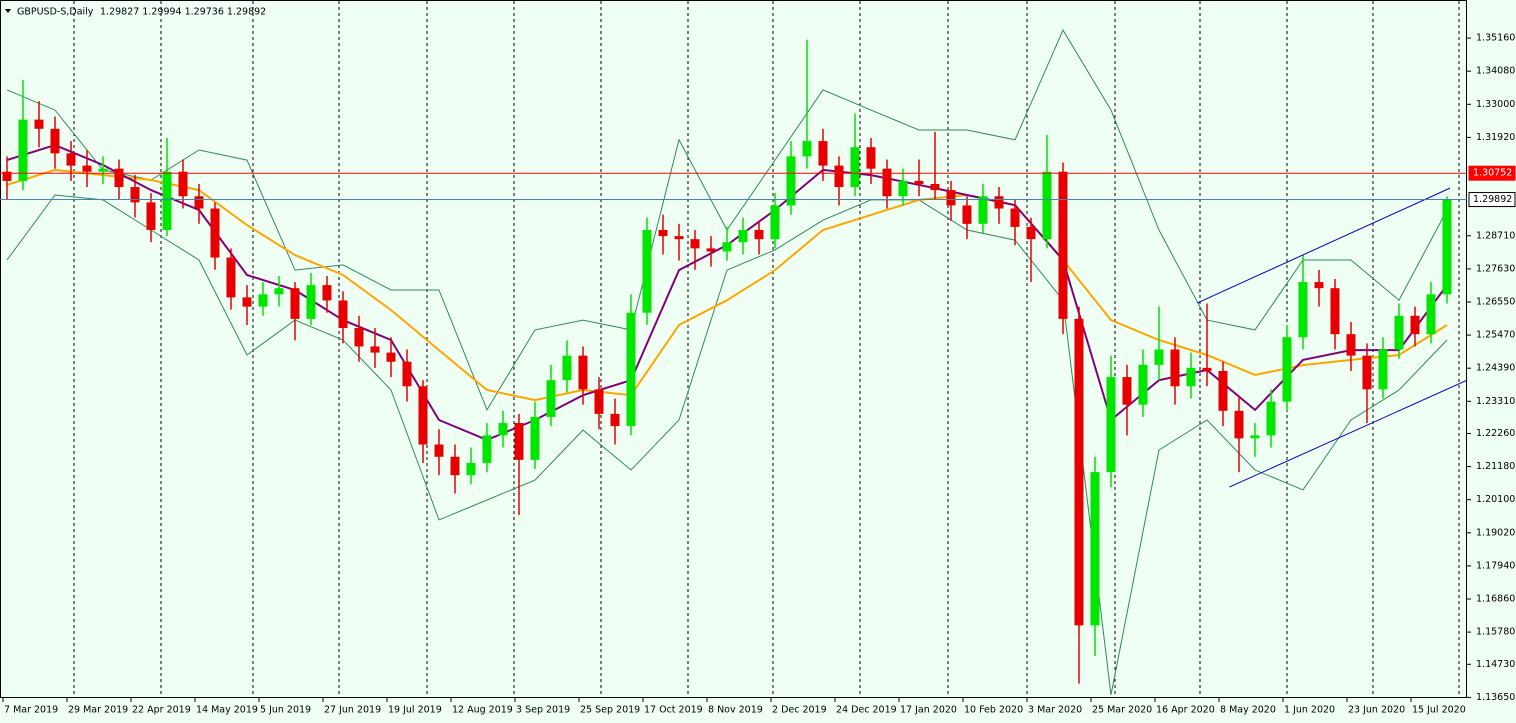 This screenshot has height=723, width=1516. Describe the element at coordinates (1495, 335) in the screenshot. I see `y-tick-label: 1.25470` at that location.